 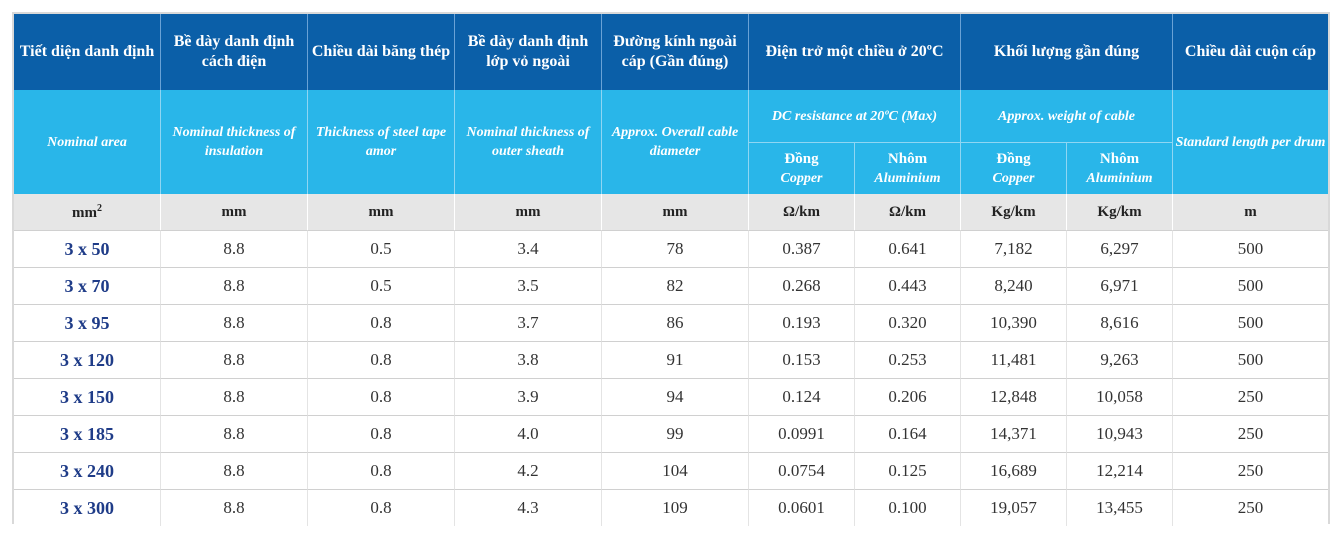 What do you see at coordinates (1014, 507) in the screenshot?
I see `cell-wt-copper: 19,057` at bounding box center [1014, 507].